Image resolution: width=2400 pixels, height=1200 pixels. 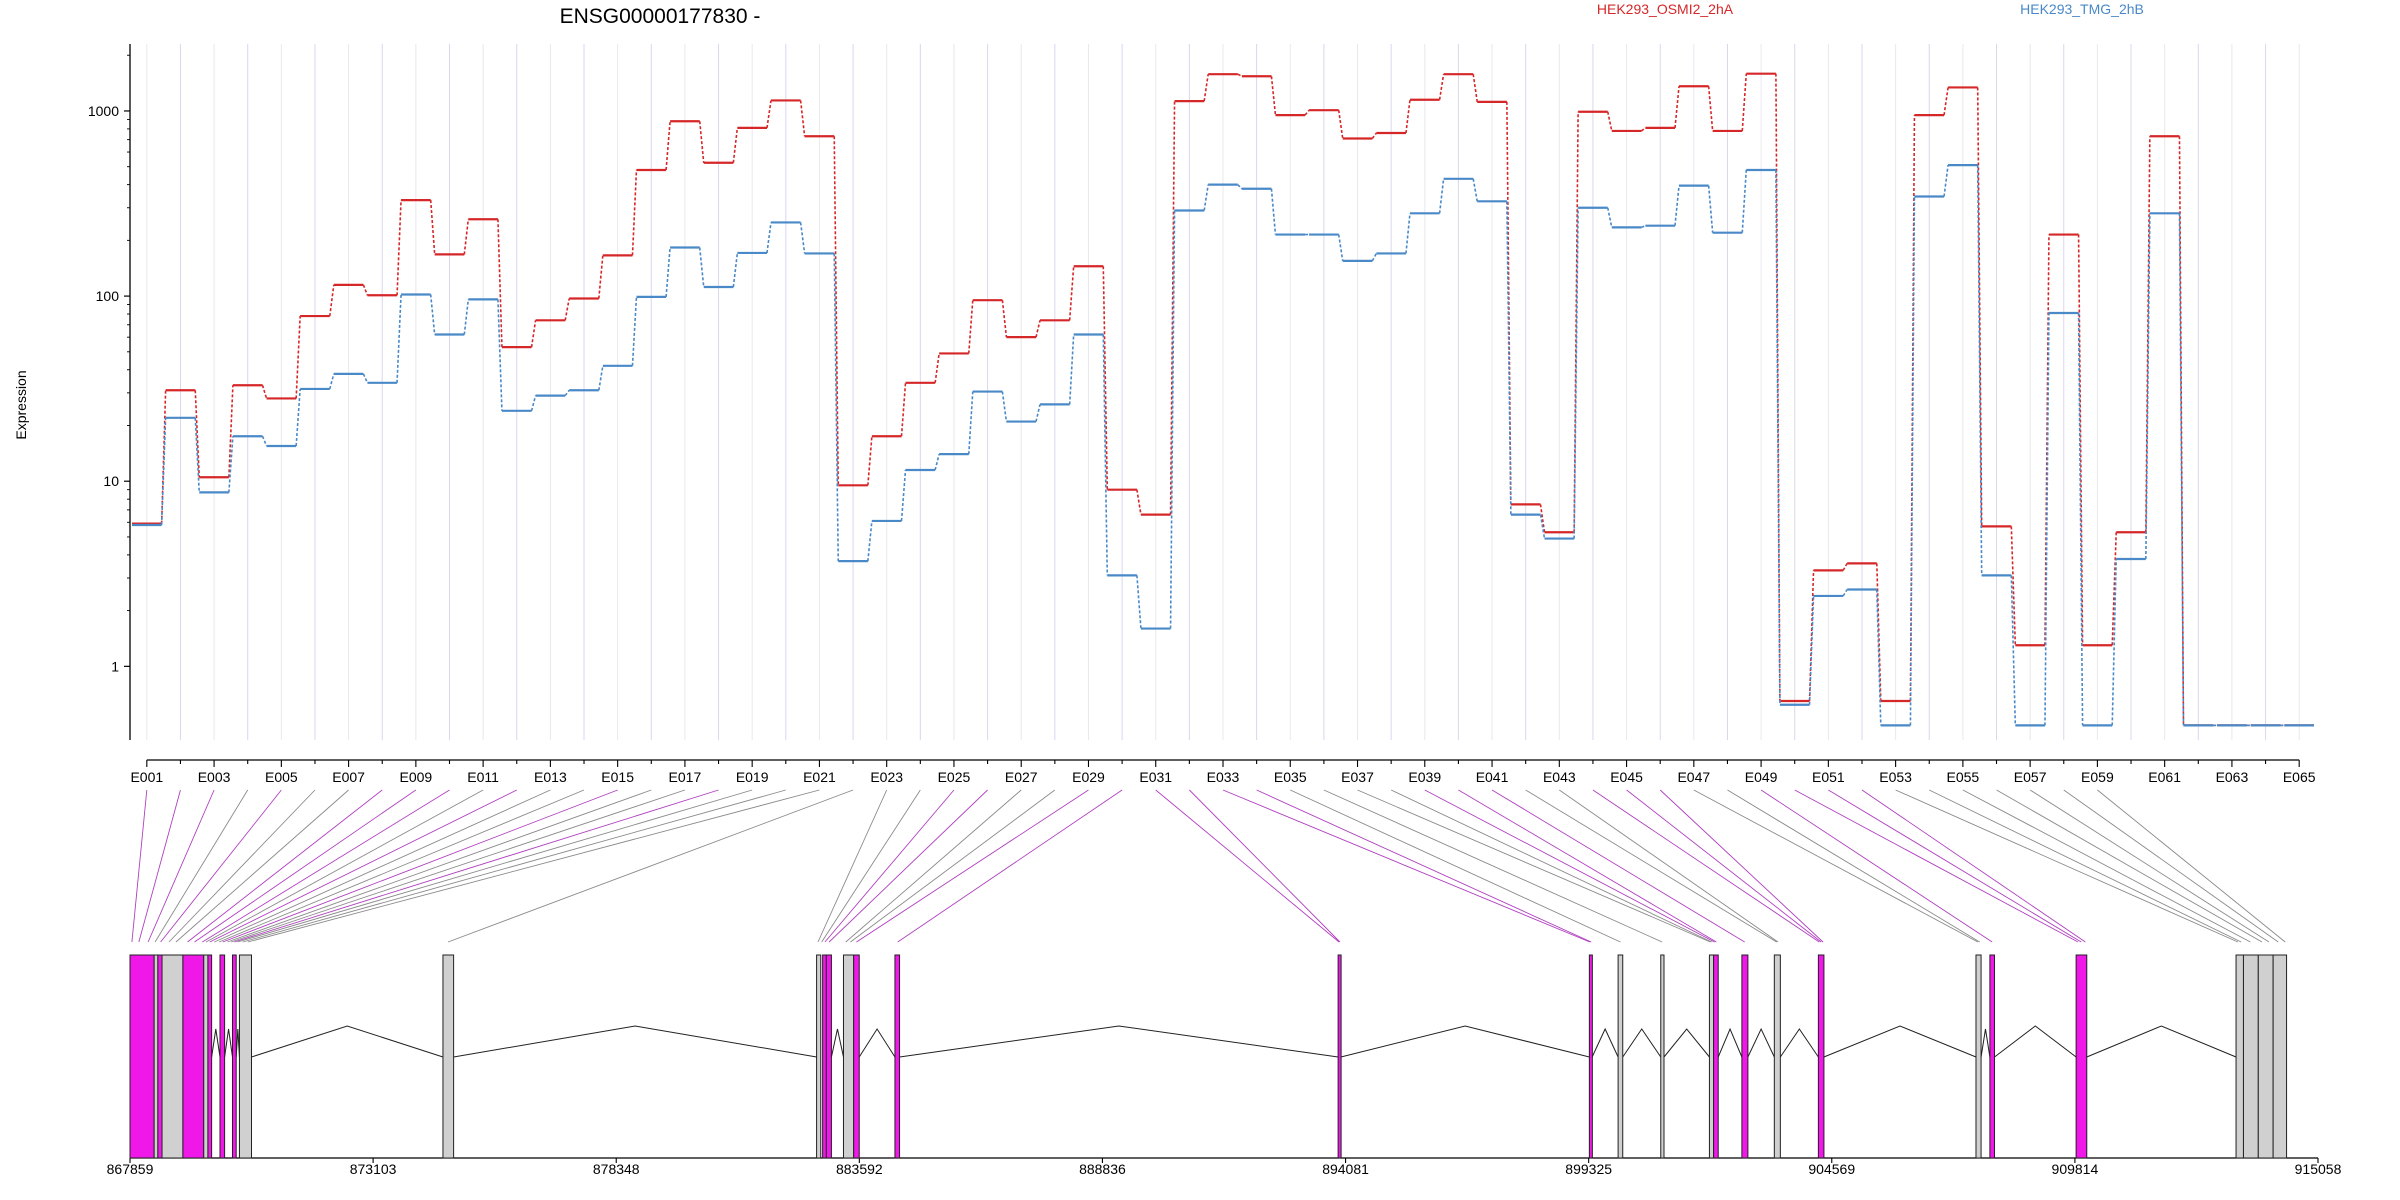 I want to click on x-tick-label: E051, so click(x=1828, y=777).